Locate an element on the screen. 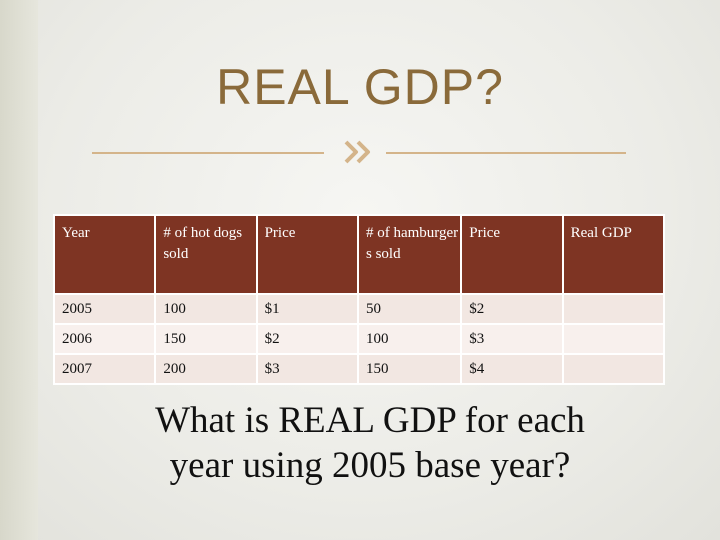 The height and width of the screenshot is (540, 720). table-row: 2006 150 $2 100 $3 is located at coordinates (359, 339).